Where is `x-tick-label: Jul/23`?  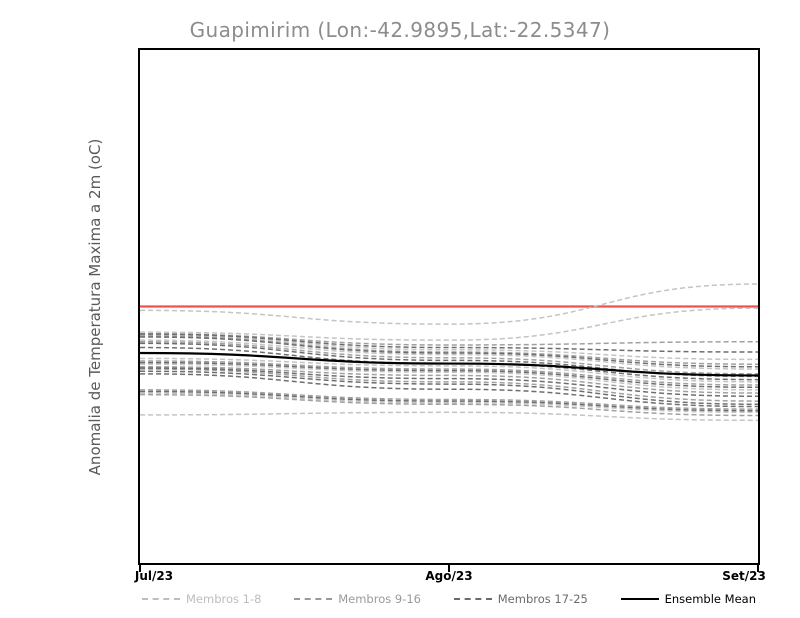
x-tick-label: Jul/23 is located at coordinates (154, 576).